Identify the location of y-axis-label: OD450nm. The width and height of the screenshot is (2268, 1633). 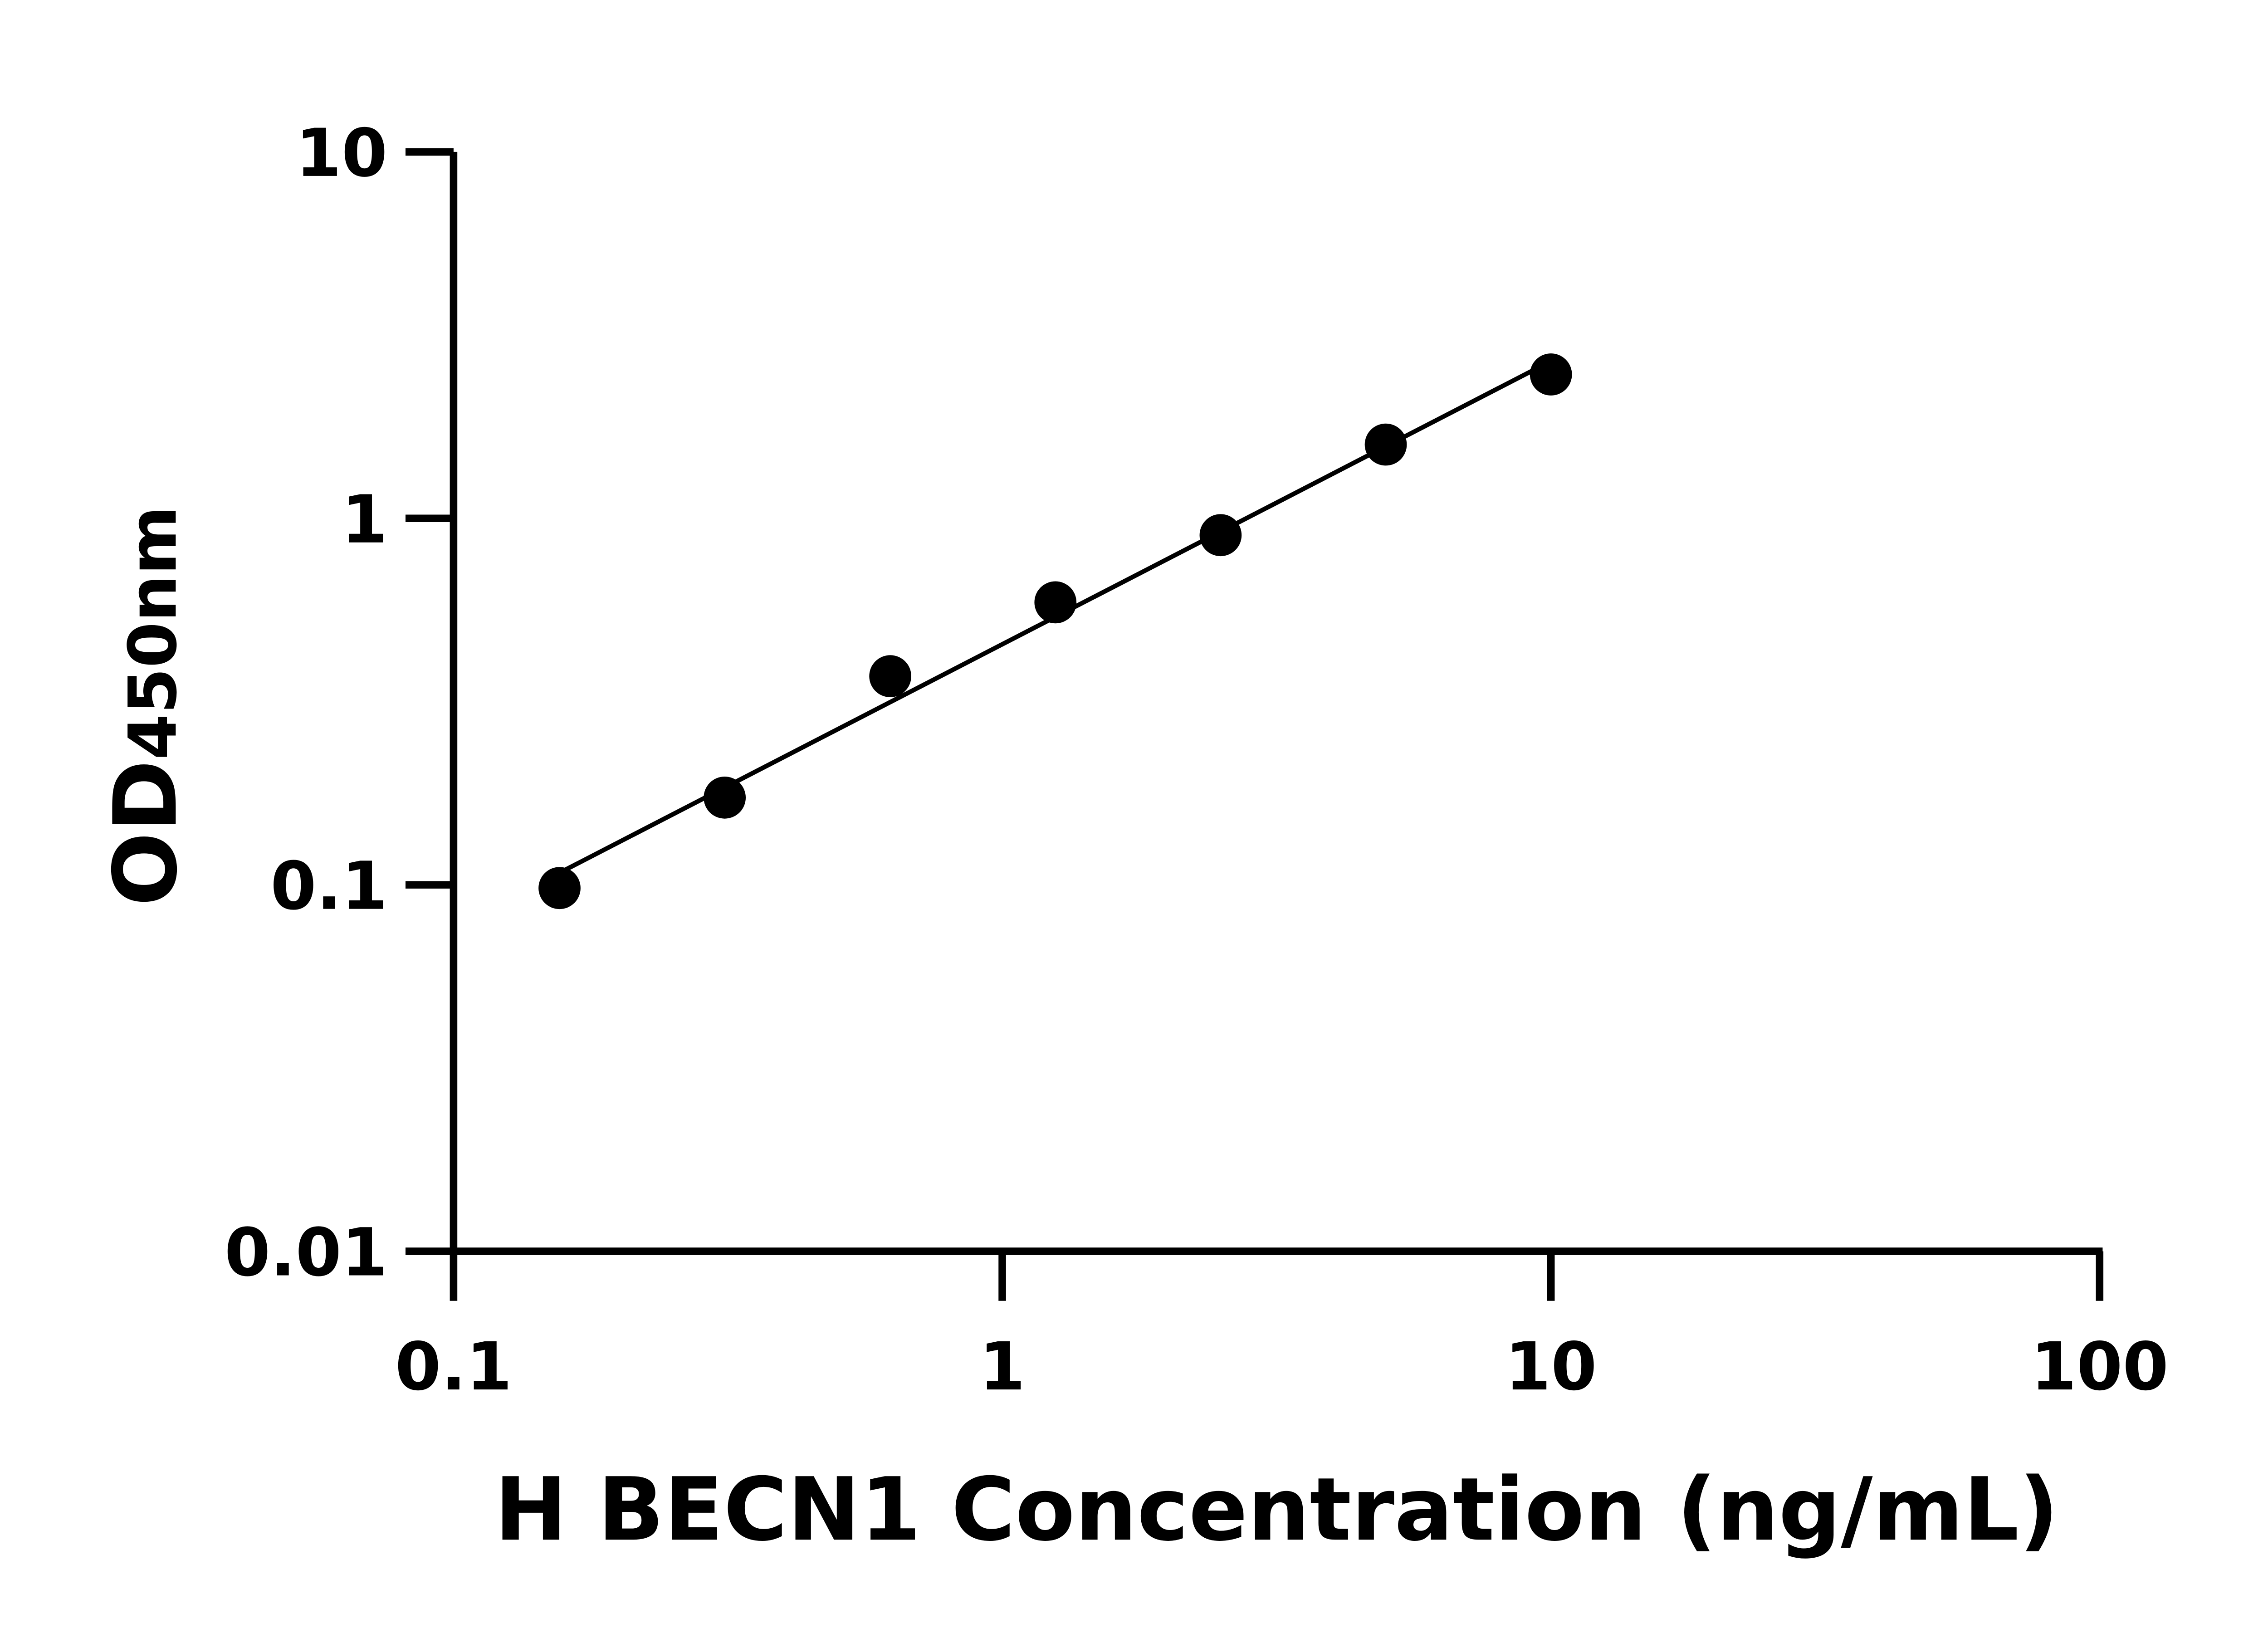
(146, 706).